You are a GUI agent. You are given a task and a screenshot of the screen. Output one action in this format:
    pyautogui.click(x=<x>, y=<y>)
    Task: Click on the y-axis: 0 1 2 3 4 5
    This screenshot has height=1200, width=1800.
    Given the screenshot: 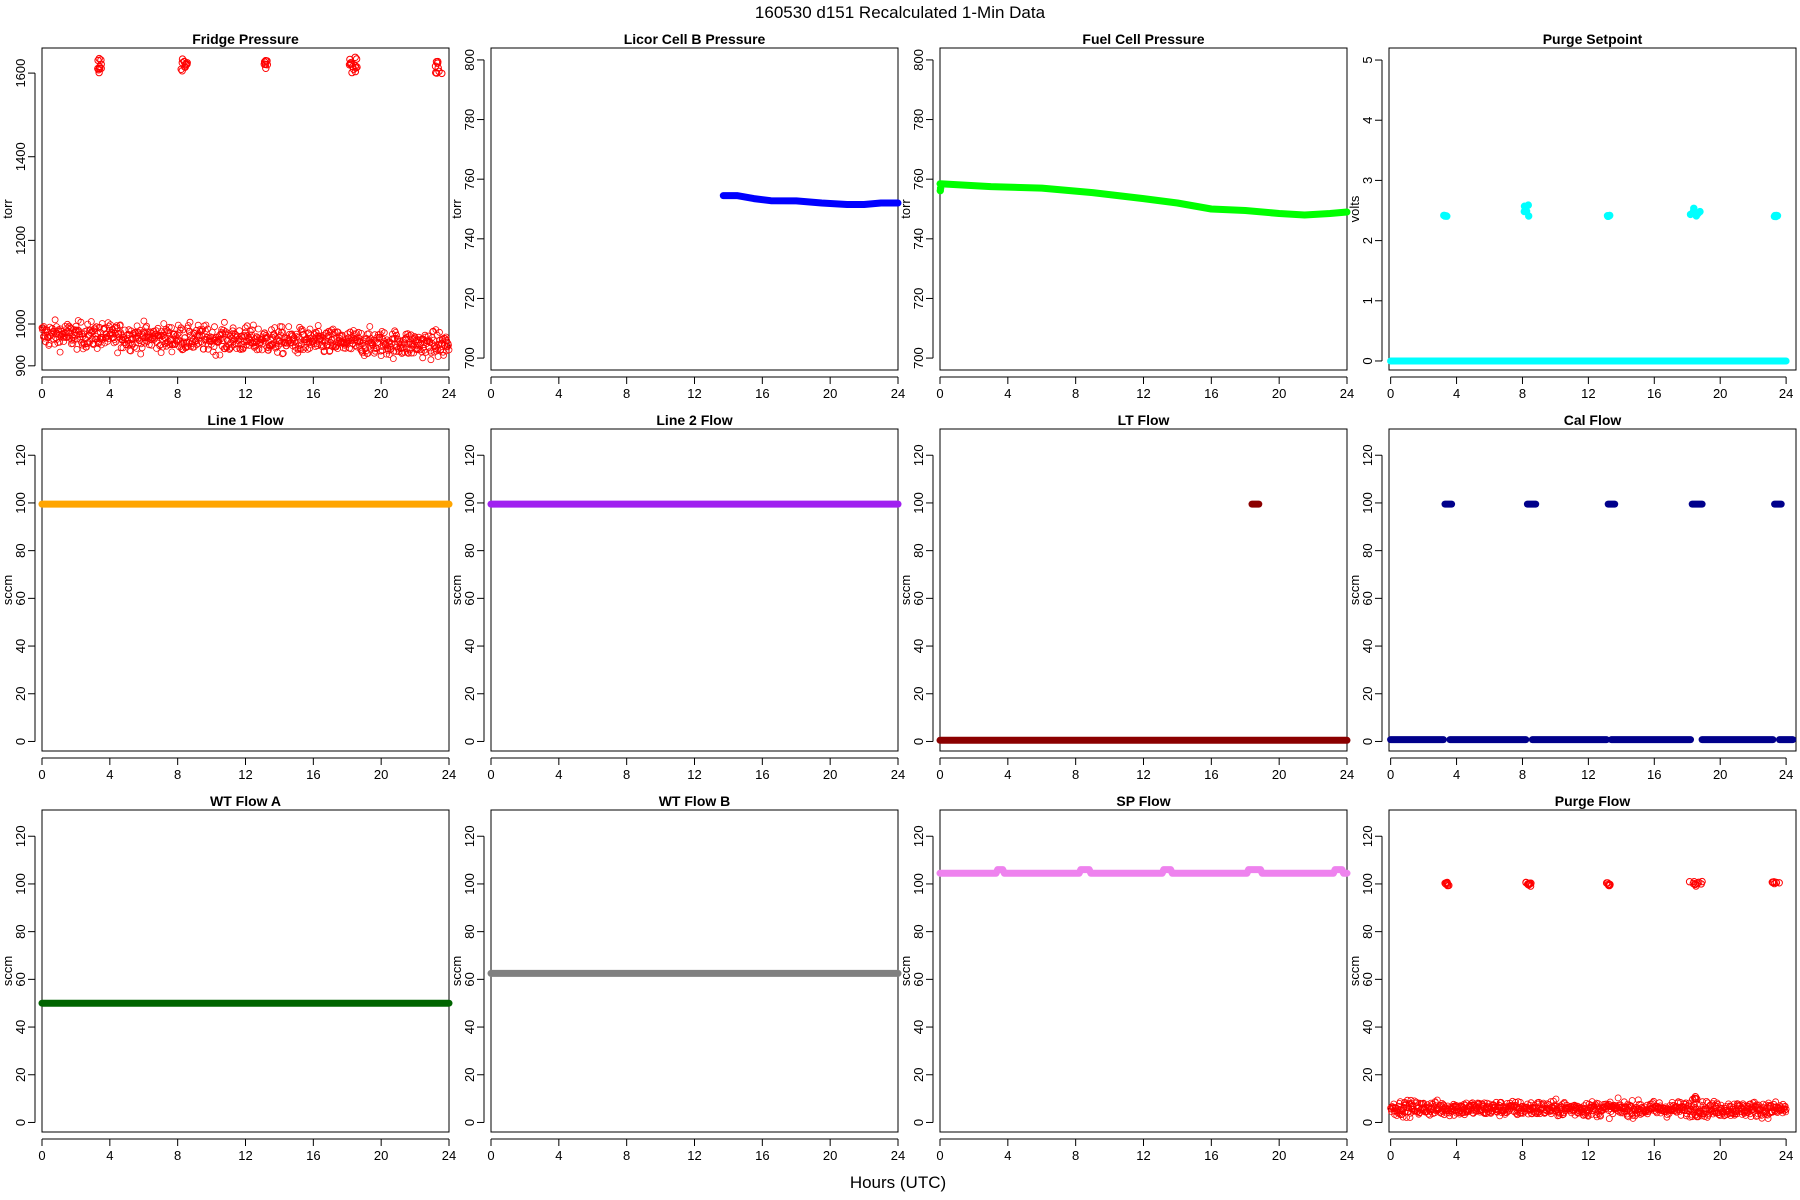 What is the action you would take?
    pyautogui.click(x=1371, y=210)
    